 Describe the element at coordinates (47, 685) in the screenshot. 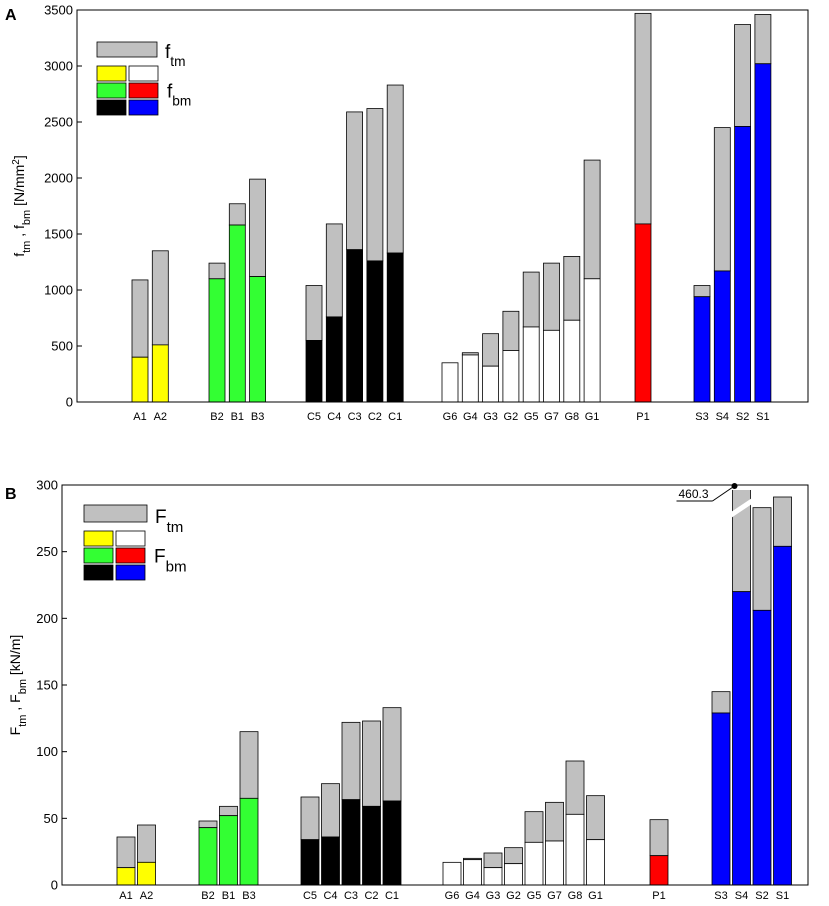

I see `y-tick-label: 150` at that location.